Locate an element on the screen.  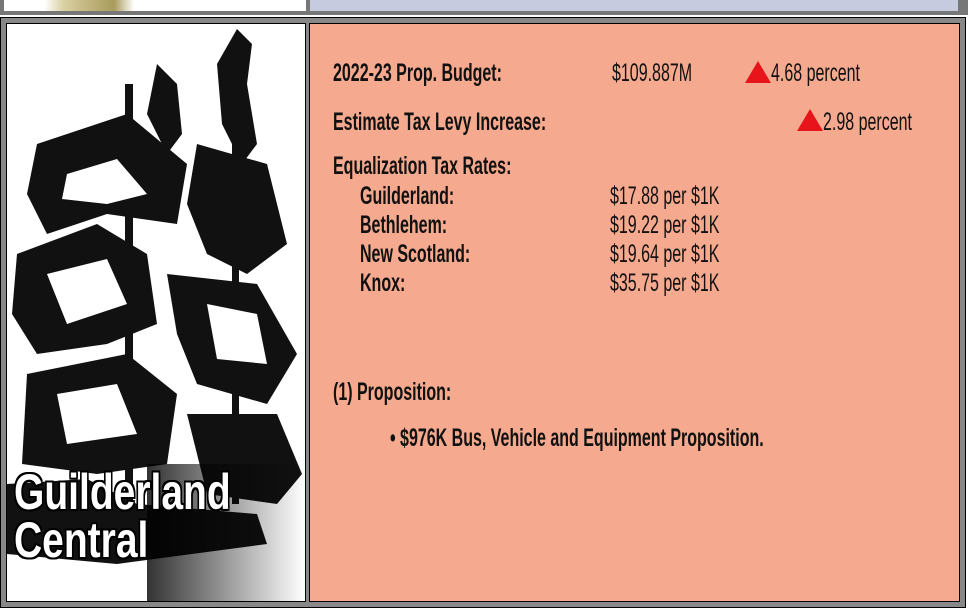
rate-town: Knox: is located at coordinates (383, 283).